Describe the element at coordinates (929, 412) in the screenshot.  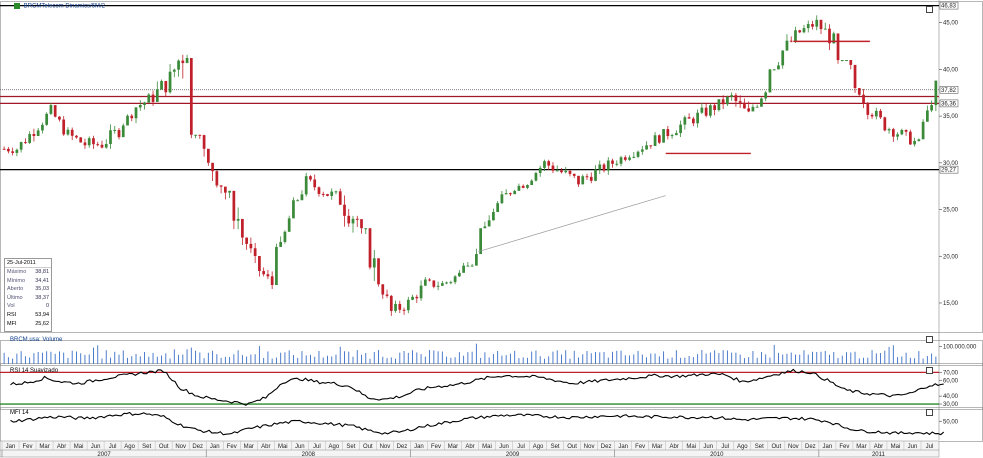
I see `mfi-panel-close-button` at that location.